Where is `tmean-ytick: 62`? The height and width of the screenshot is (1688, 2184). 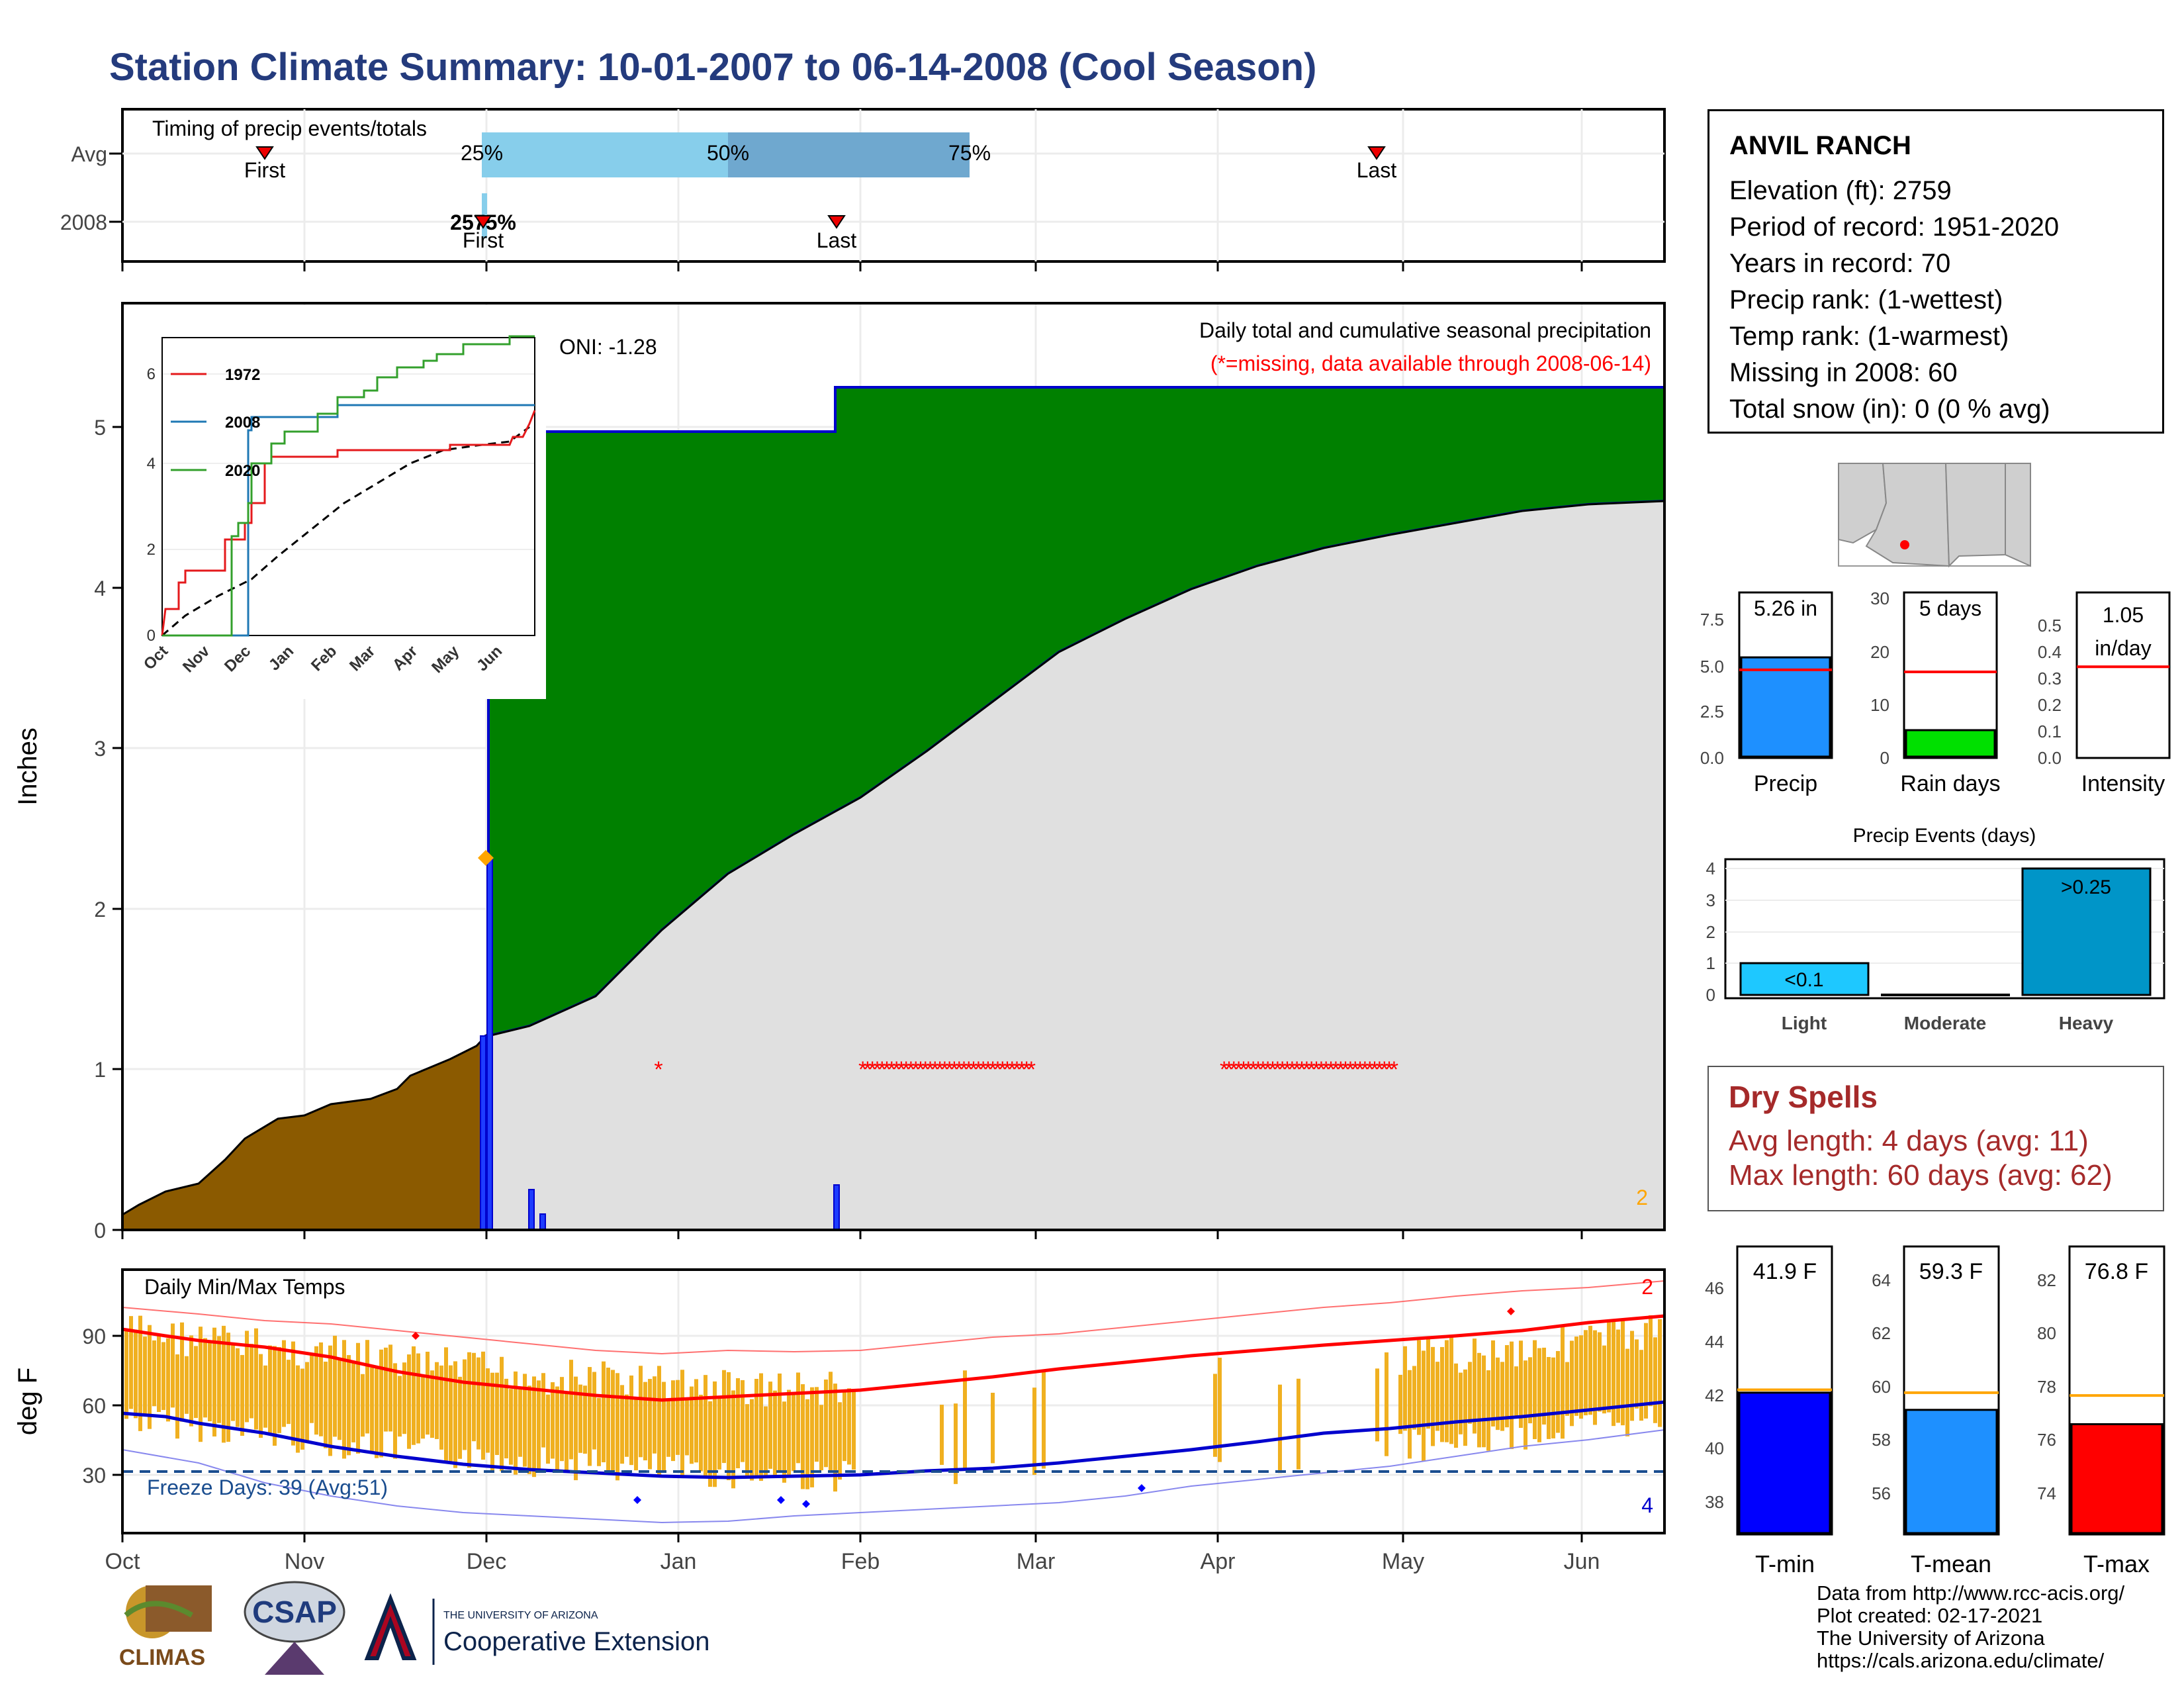 tmean-ytick: 62 is located at coordinates (1881, 1333).